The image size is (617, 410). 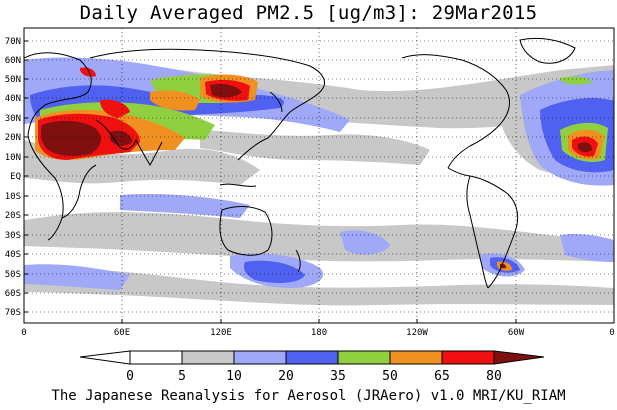 What do you see at coordinates (122, 333) in the screenshot?
I see `lon-label: 60E` at bounding box center [122, 333].